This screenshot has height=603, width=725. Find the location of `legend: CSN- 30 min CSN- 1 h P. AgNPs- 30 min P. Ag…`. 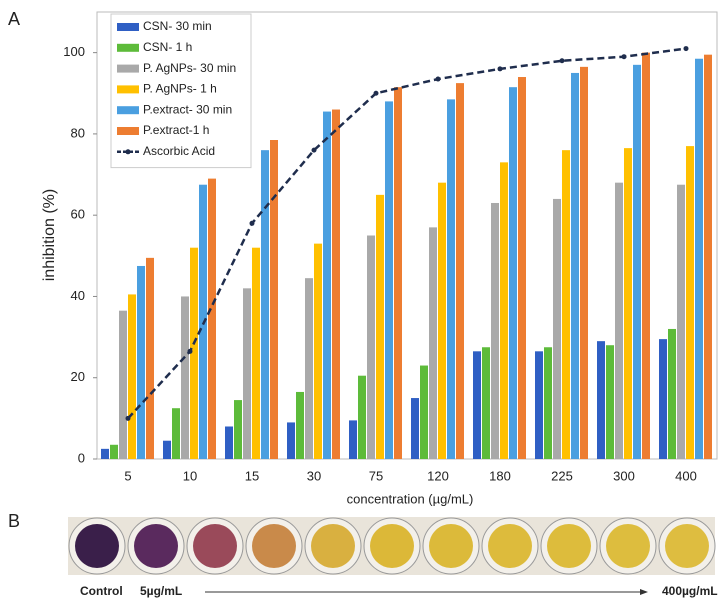

legend: CSN- 30 min CSN- 1 h P. AgNPs- 30 min P. Ag… is located at coordinates (181, 91).